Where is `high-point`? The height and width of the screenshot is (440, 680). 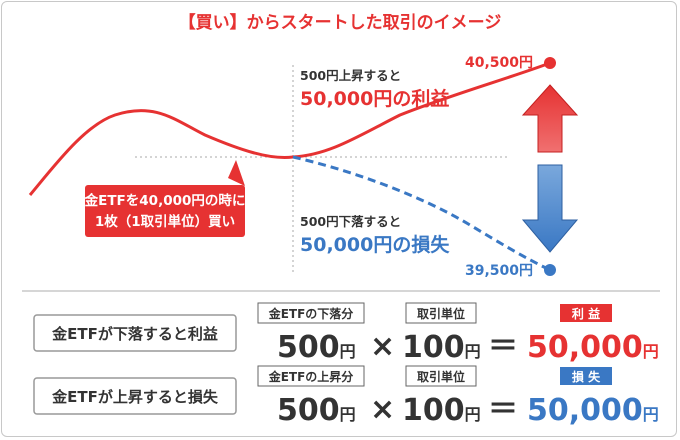
high-point is located at coordinates (550, 63).